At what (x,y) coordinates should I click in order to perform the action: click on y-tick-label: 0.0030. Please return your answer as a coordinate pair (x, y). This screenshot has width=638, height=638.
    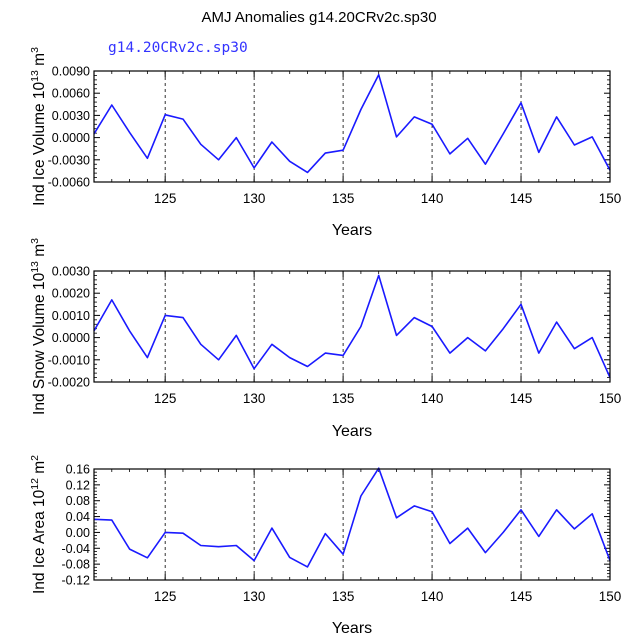
    Looking at the image, I should click on (71, 272).